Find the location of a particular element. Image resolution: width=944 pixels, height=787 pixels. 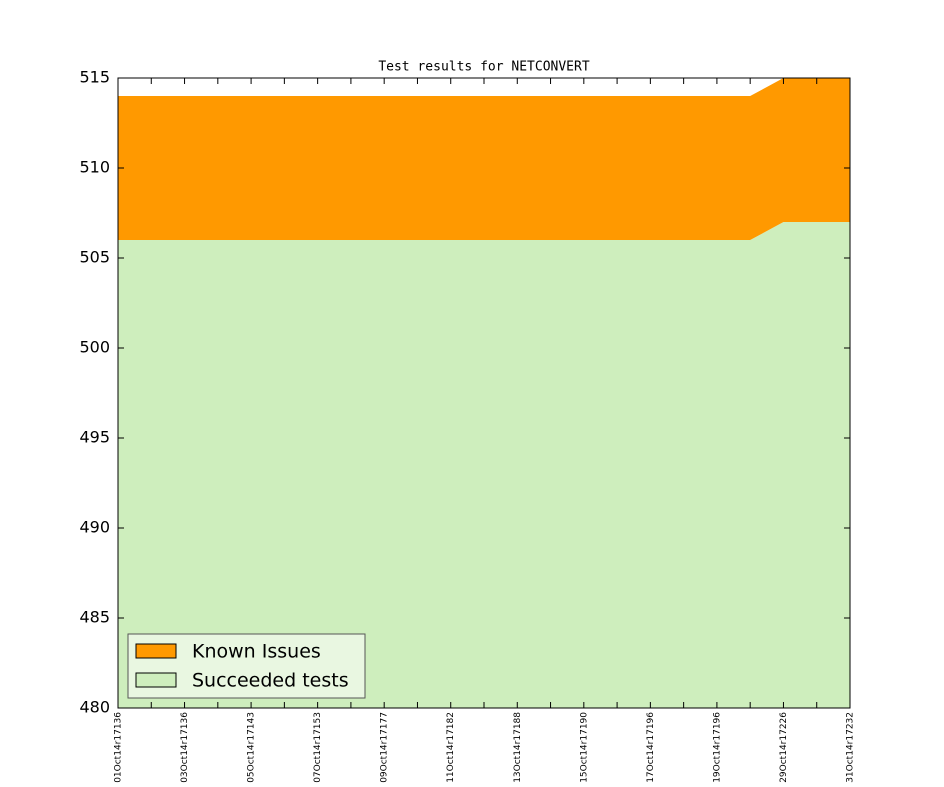

legend-label: Known Issues is located at coordinates (256, 652).